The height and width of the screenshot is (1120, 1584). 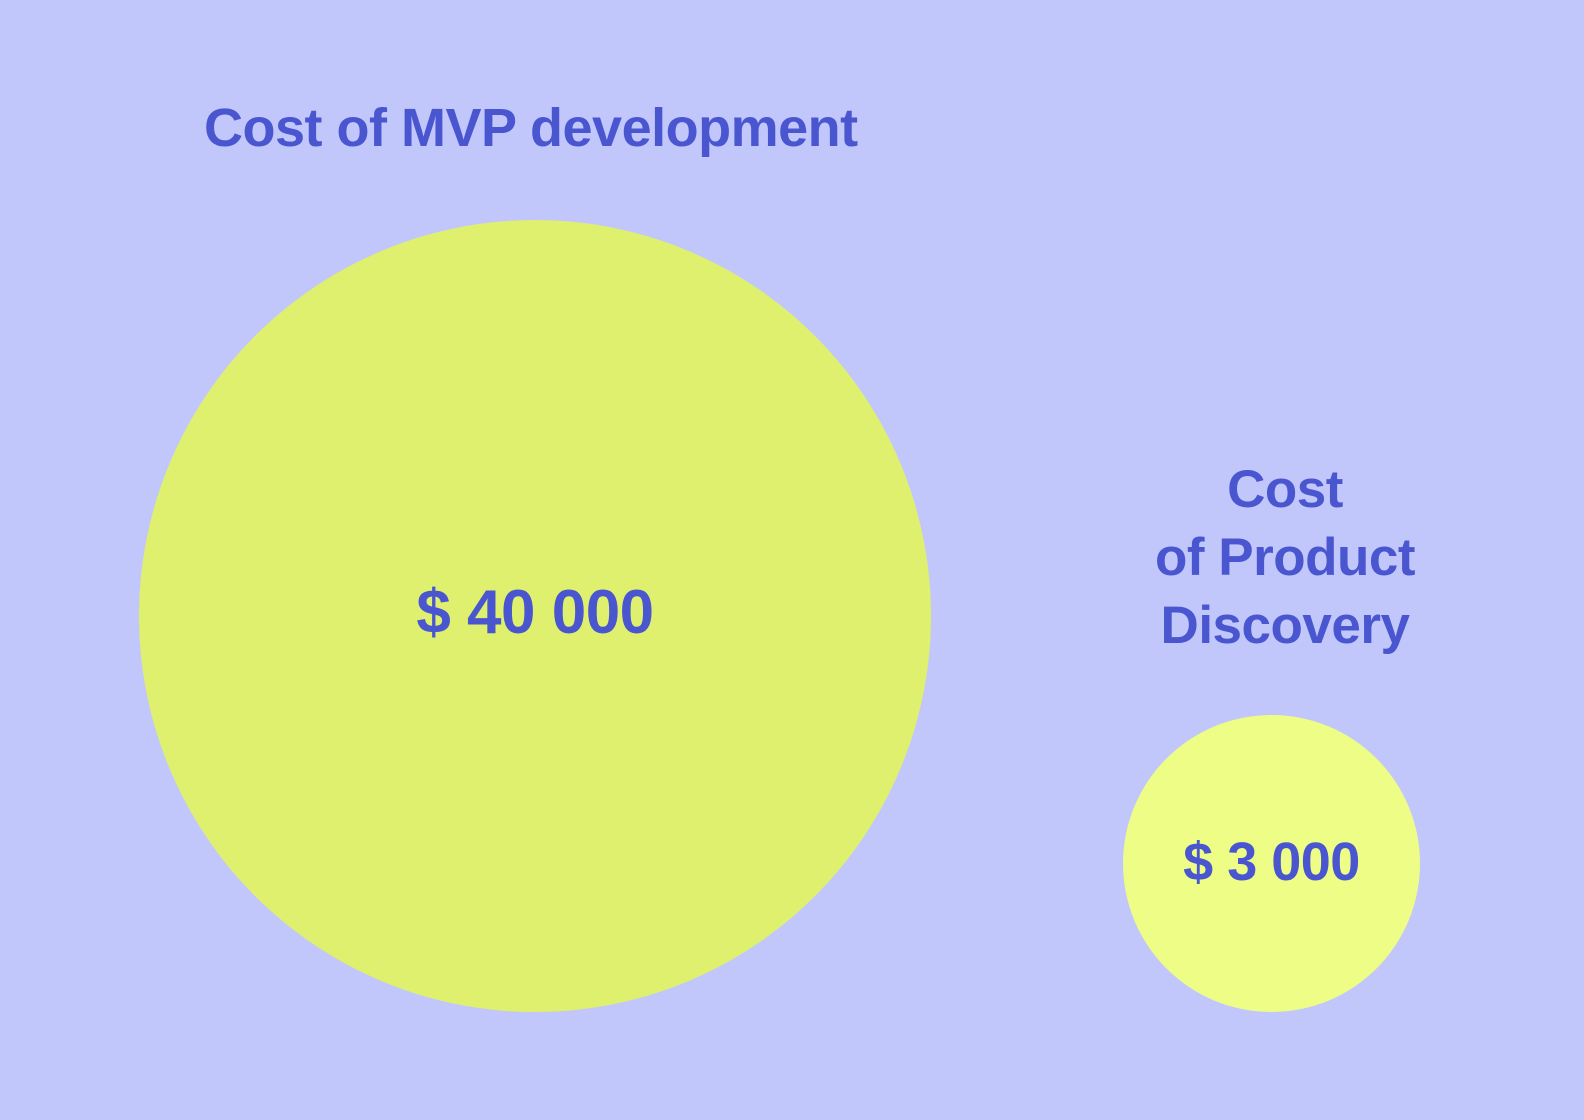 I want to click on discovery-cost-title: Cost of Product Discovery, so click(x=1285, y=558).